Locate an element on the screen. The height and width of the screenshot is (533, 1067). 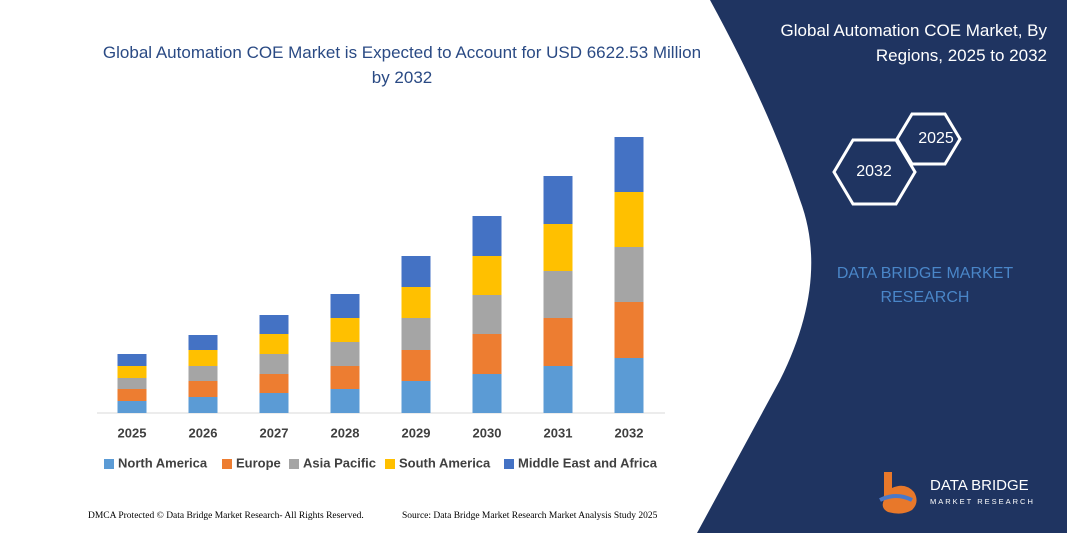
legend-label: South America is located at coordinates (445, 462).